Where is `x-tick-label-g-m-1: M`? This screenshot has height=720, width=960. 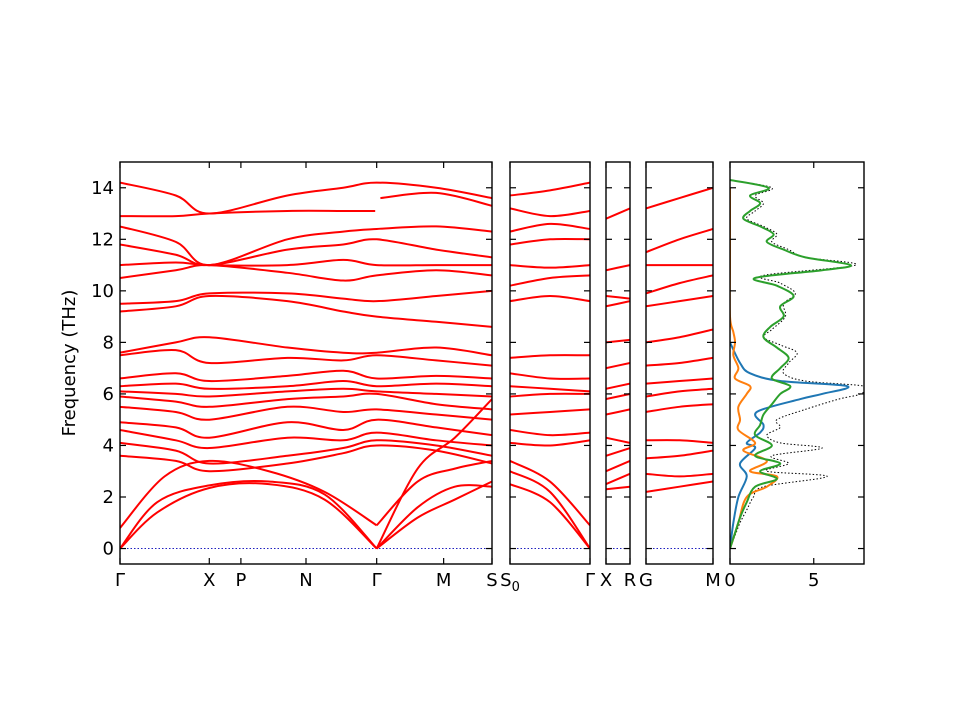 x-tick-label-g-m-1: M is located at coordinates (713, 580).